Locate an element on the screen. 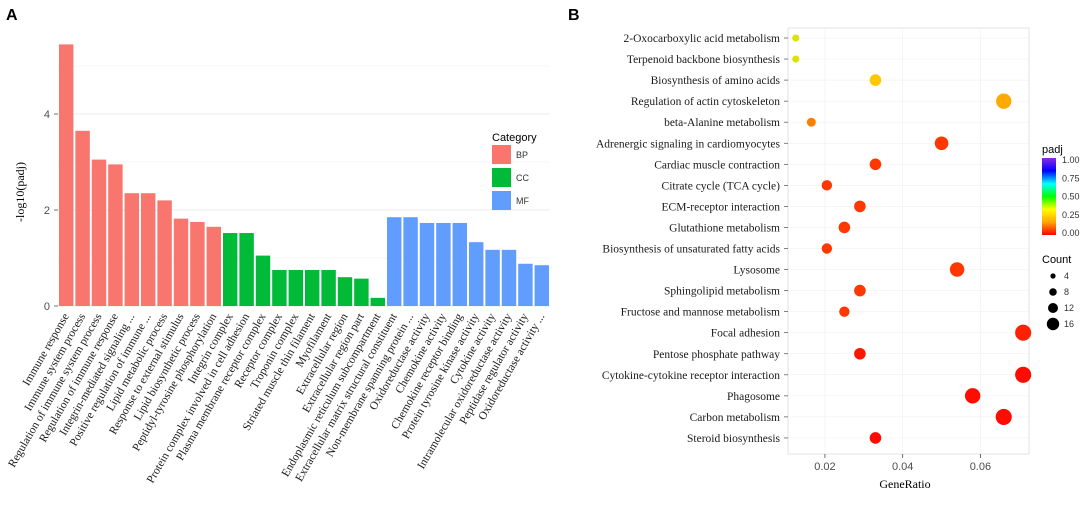 This screenshot has width=1084, height=527. panel-b-color-tick-label: 0.75 is located at coordinates (1071, 178).